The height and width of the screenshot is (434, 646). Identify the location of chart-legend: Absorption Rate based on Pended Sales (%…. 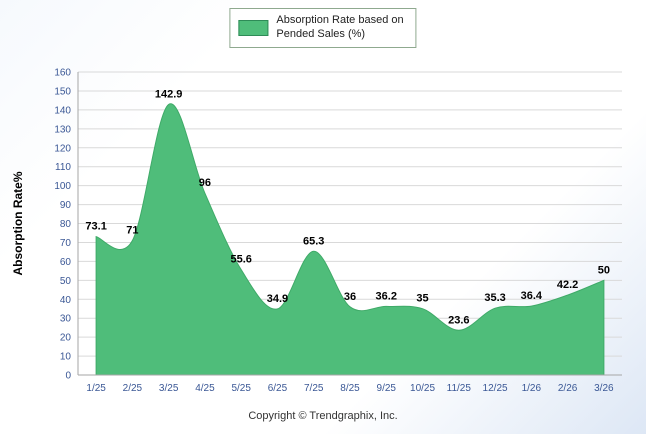
(323, 28).